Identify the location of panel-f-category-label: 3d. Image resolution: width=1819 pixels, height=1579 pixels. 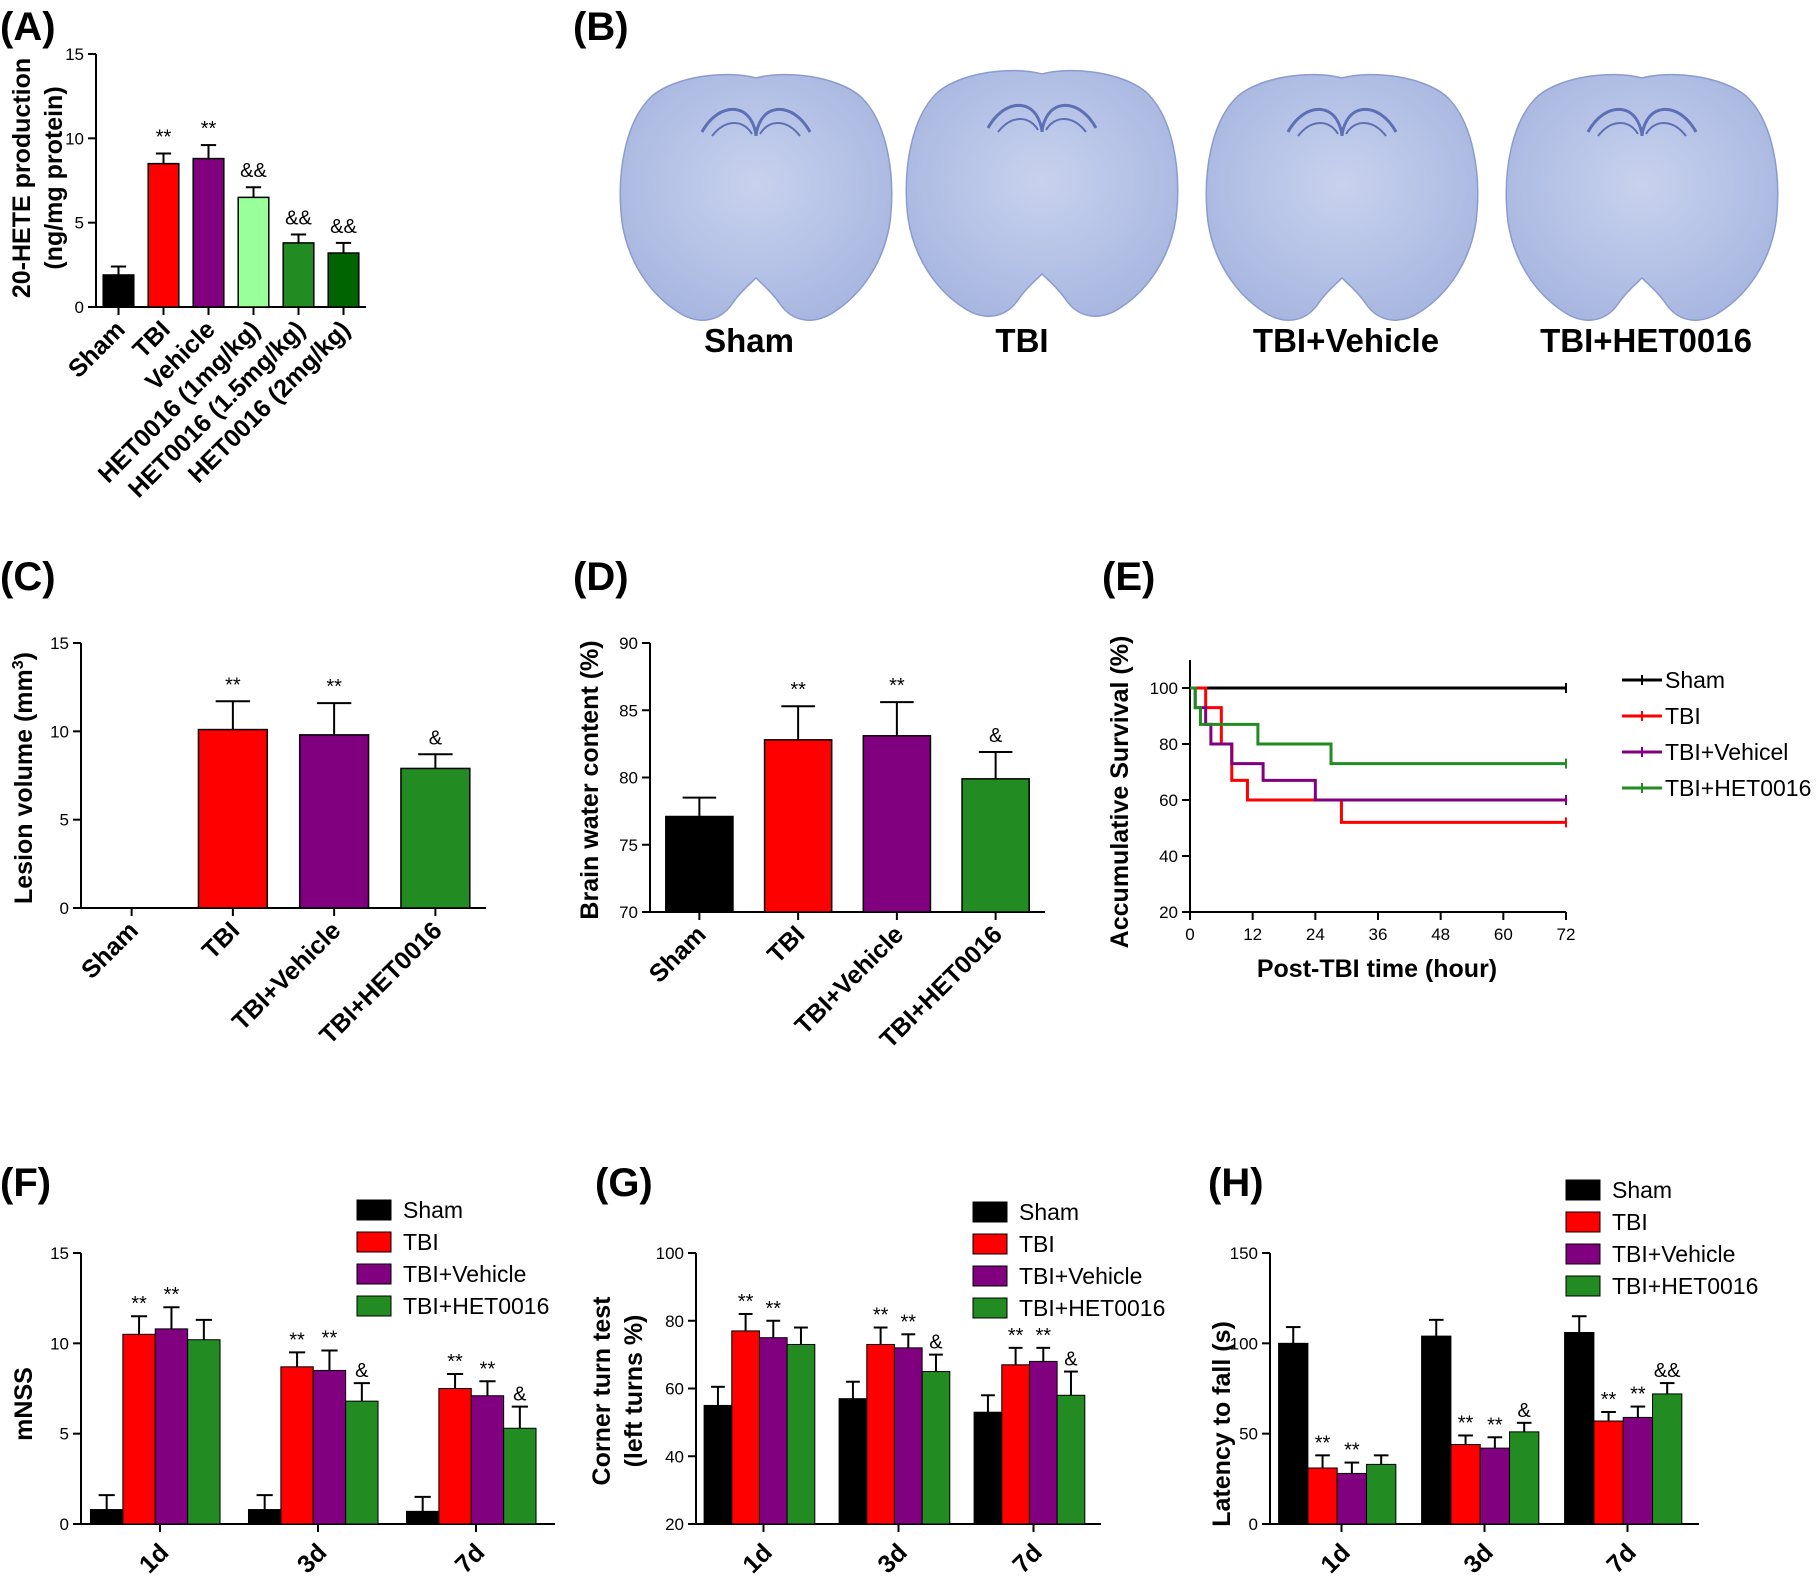
(312, 1558).